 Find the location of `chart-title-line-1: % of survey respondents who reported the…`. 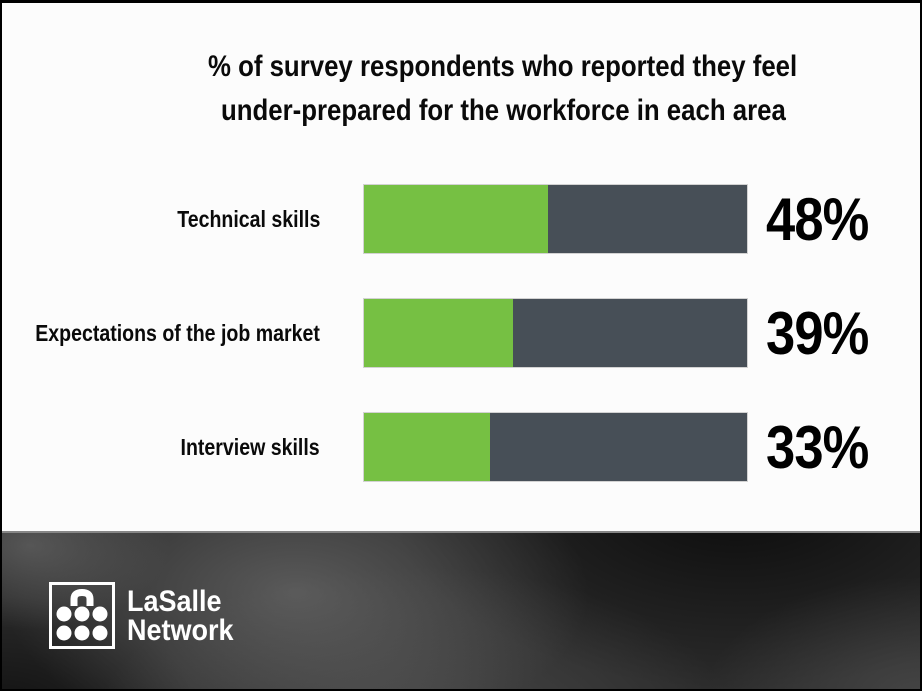

chart-title-line-1: % of survey respondents who reported the… is located at coordinates (503, 66).